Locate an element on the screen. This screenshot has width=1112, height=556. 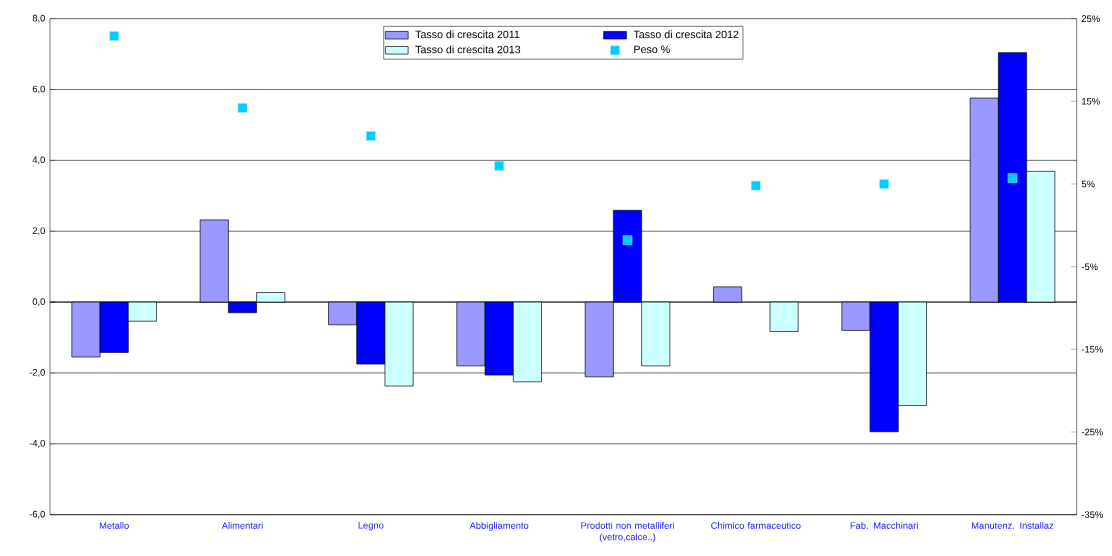
x-tick-label: Legno is located at coordinates (371, 526).